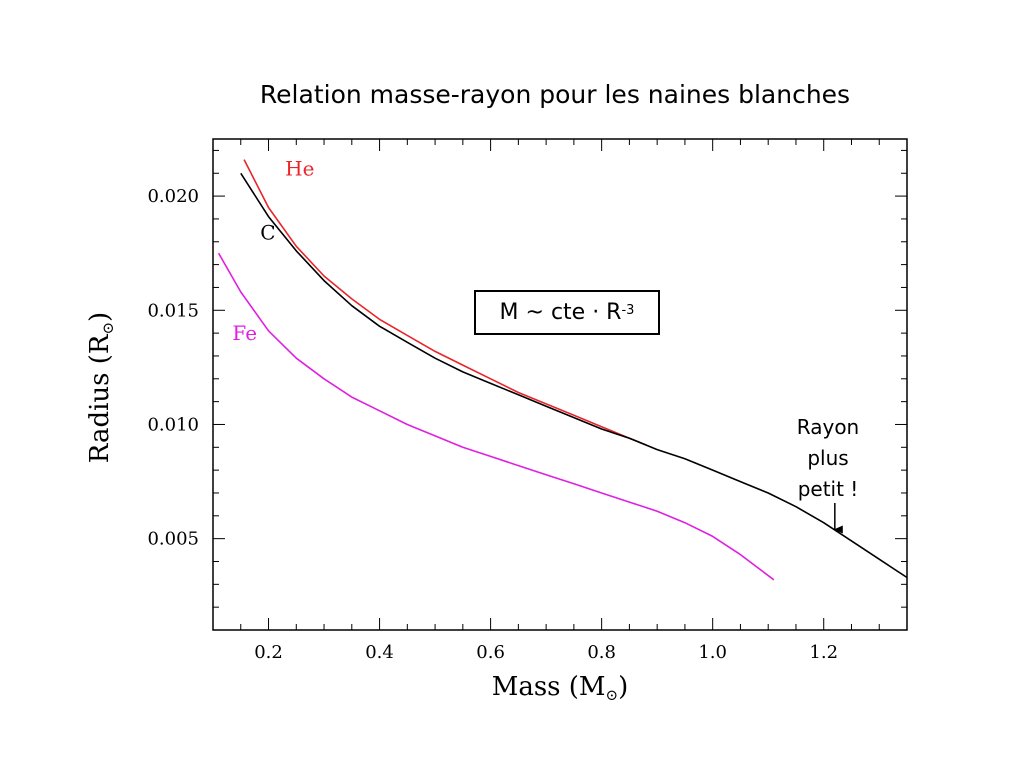  What do you see at coordinates (601, 652) in the screenshot?
I see `x-tick-label: 0.8` at bounding box center [601, 652].